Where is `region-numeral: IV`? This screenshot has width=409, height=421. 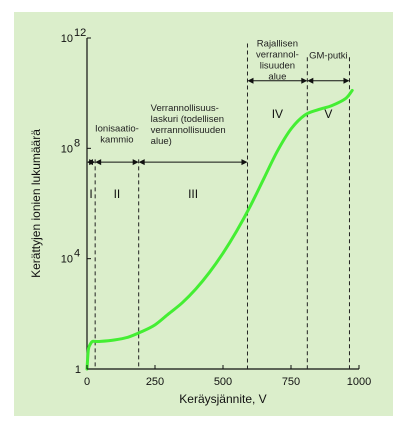
region-numeral: IV is located at coordinates (277, 114).